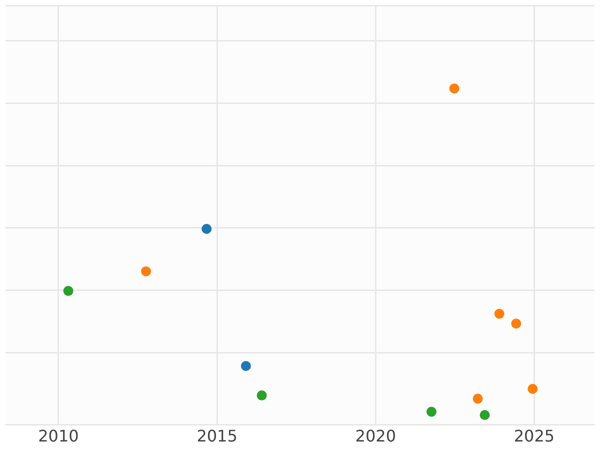 Image resolution: width=600 pixels, height=450 pixels. I want to click on x-tick-label: 2010, so click(58, 436).